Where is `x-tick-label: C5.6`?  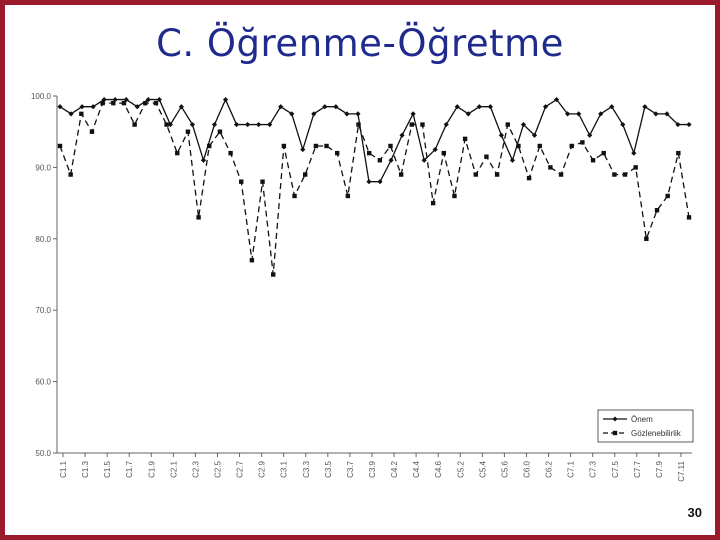 x-tick-label: C5.6 is located at coordinates (504, 468).